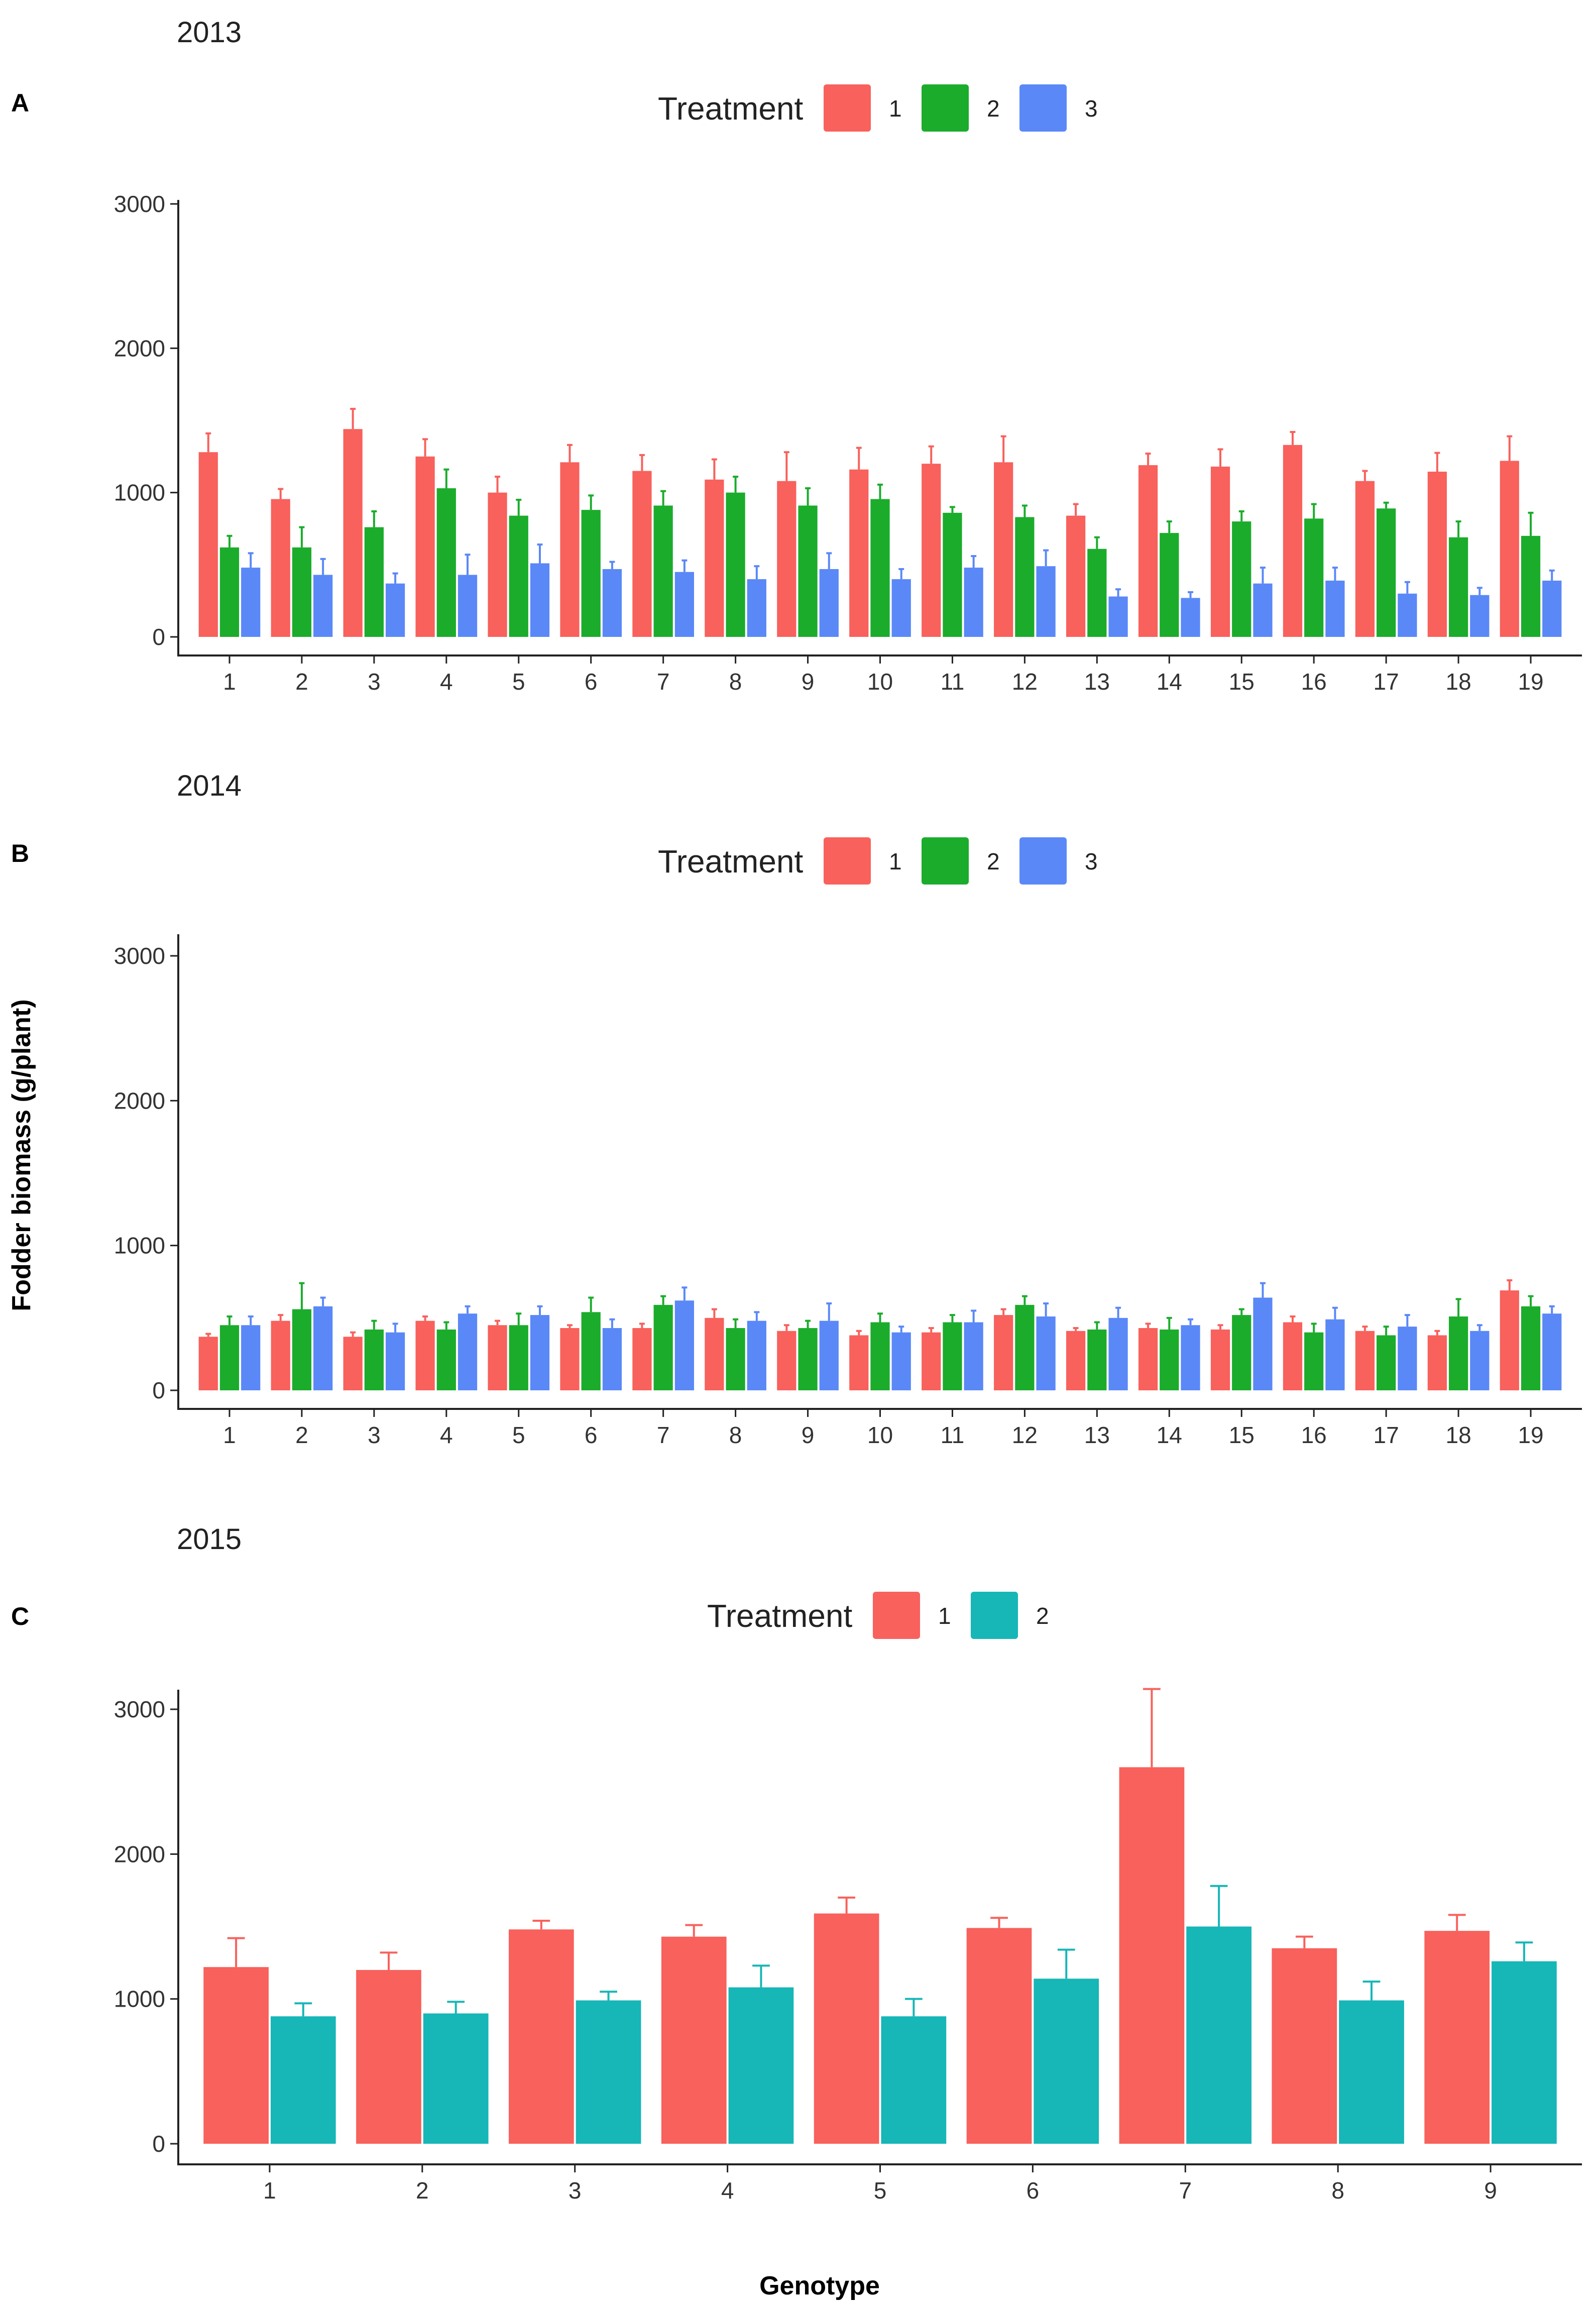 Image resolution: width=1596 pixels, height=2307 pixels. What do you see at coordinates (1169, 682) in the screenshot?
I see `x-tick-label: 14` at bounding box center [1169, 682].